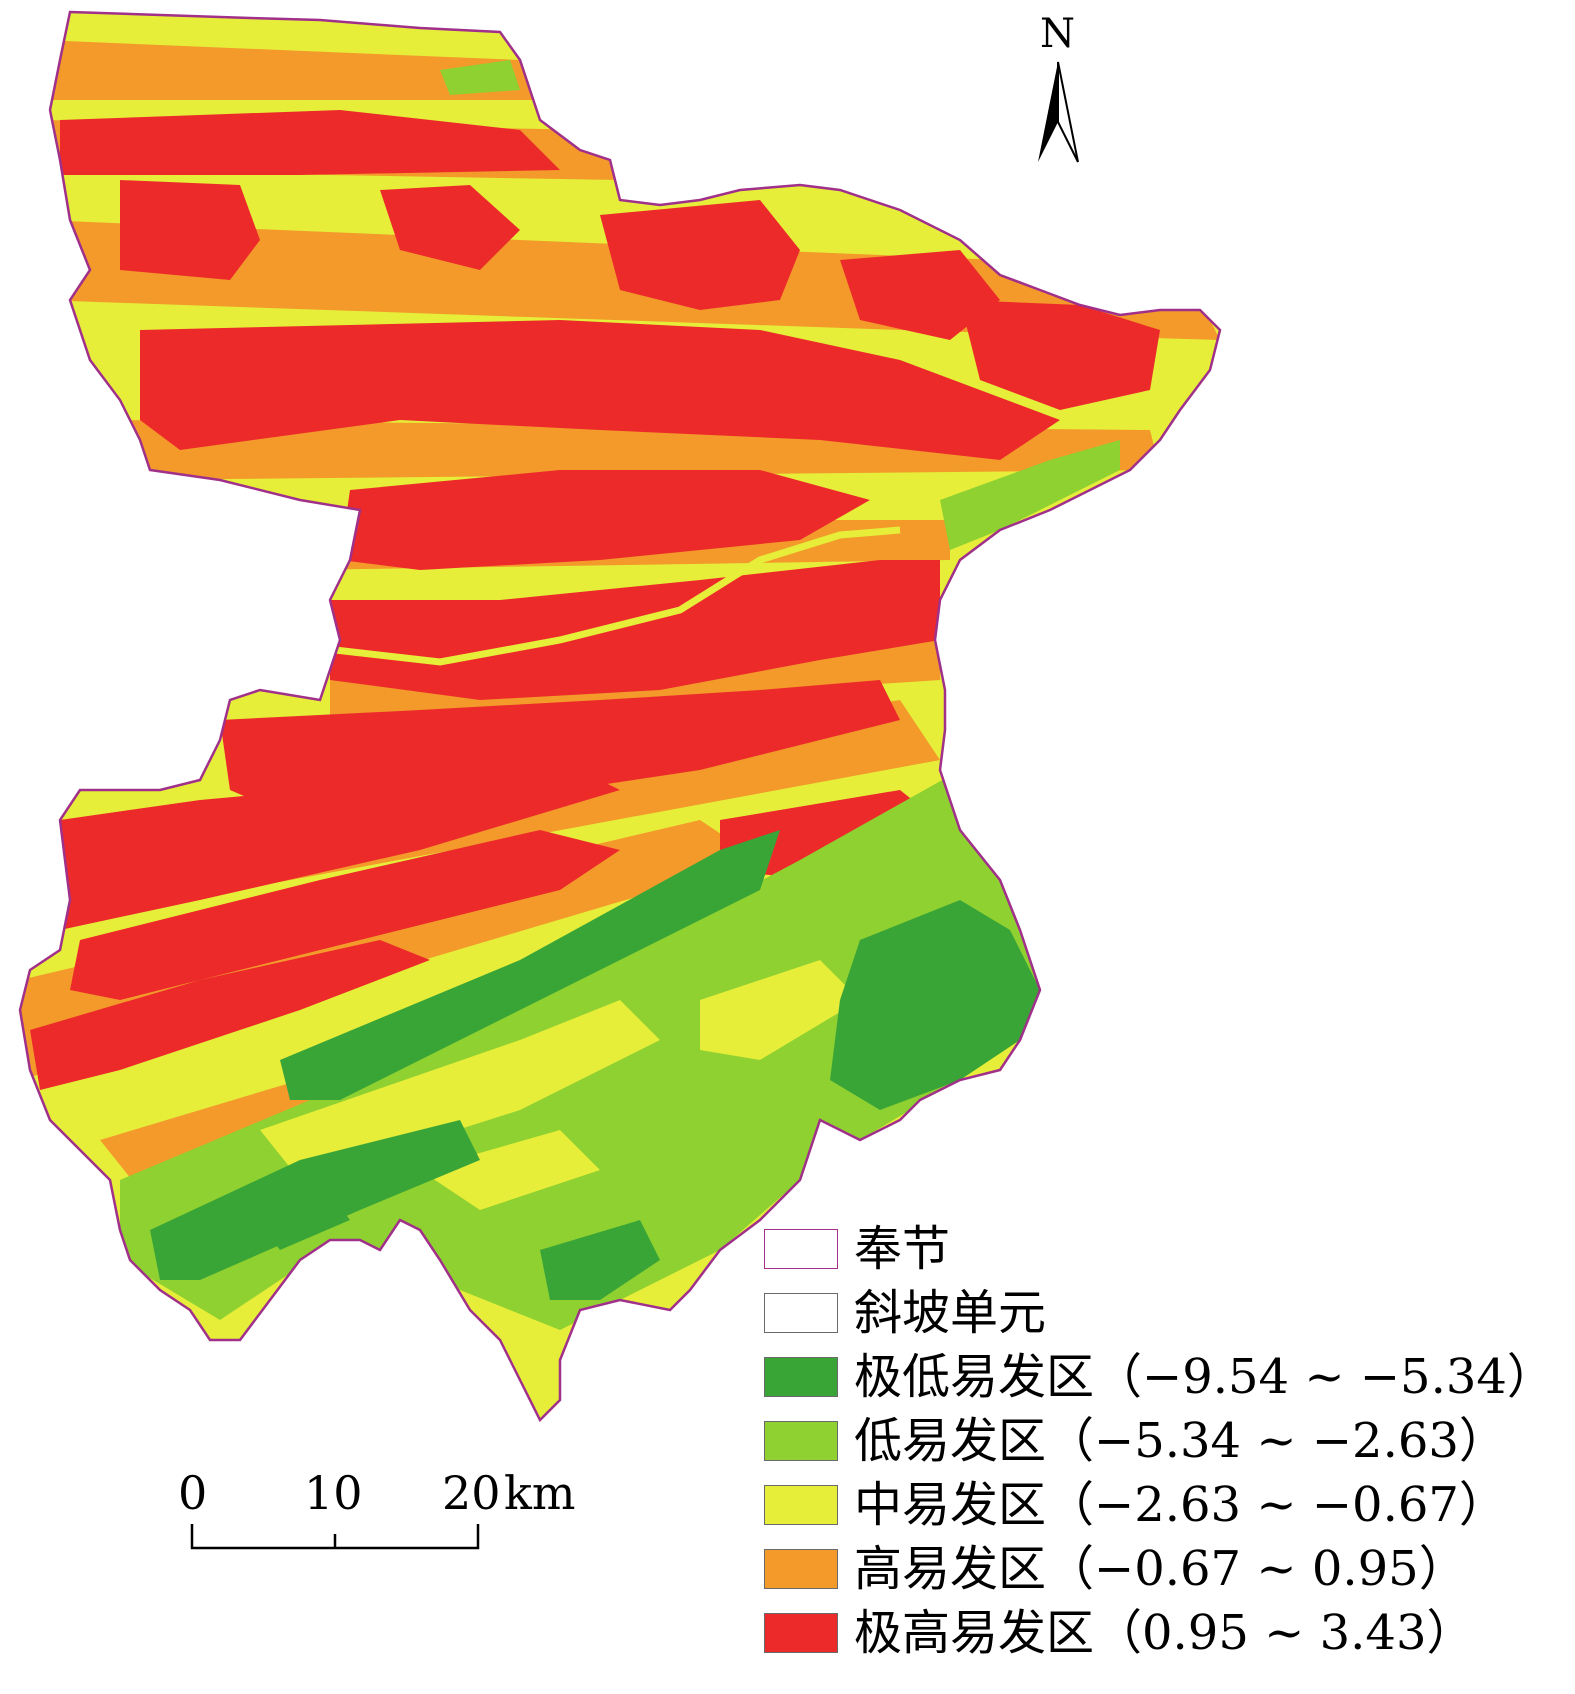 The image size is (1575, 1694). Describe the element at coordinates (333, 1493) in the screenshot. I see `scale-tick-10: 10` at that location.